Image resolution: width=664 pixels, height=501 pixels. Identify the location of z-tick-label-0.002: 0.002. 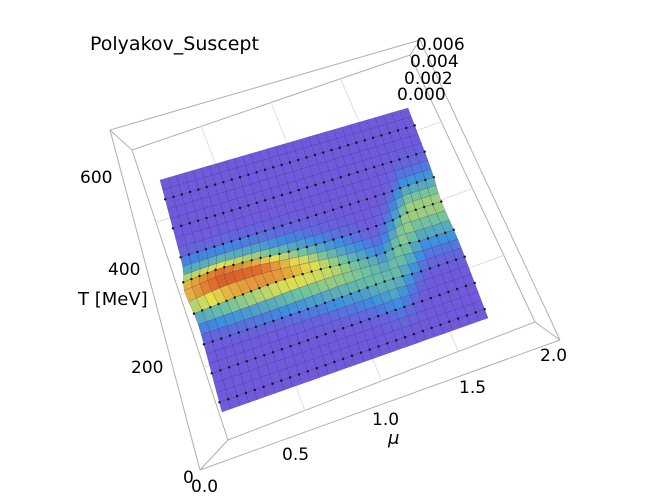
(428, 79).